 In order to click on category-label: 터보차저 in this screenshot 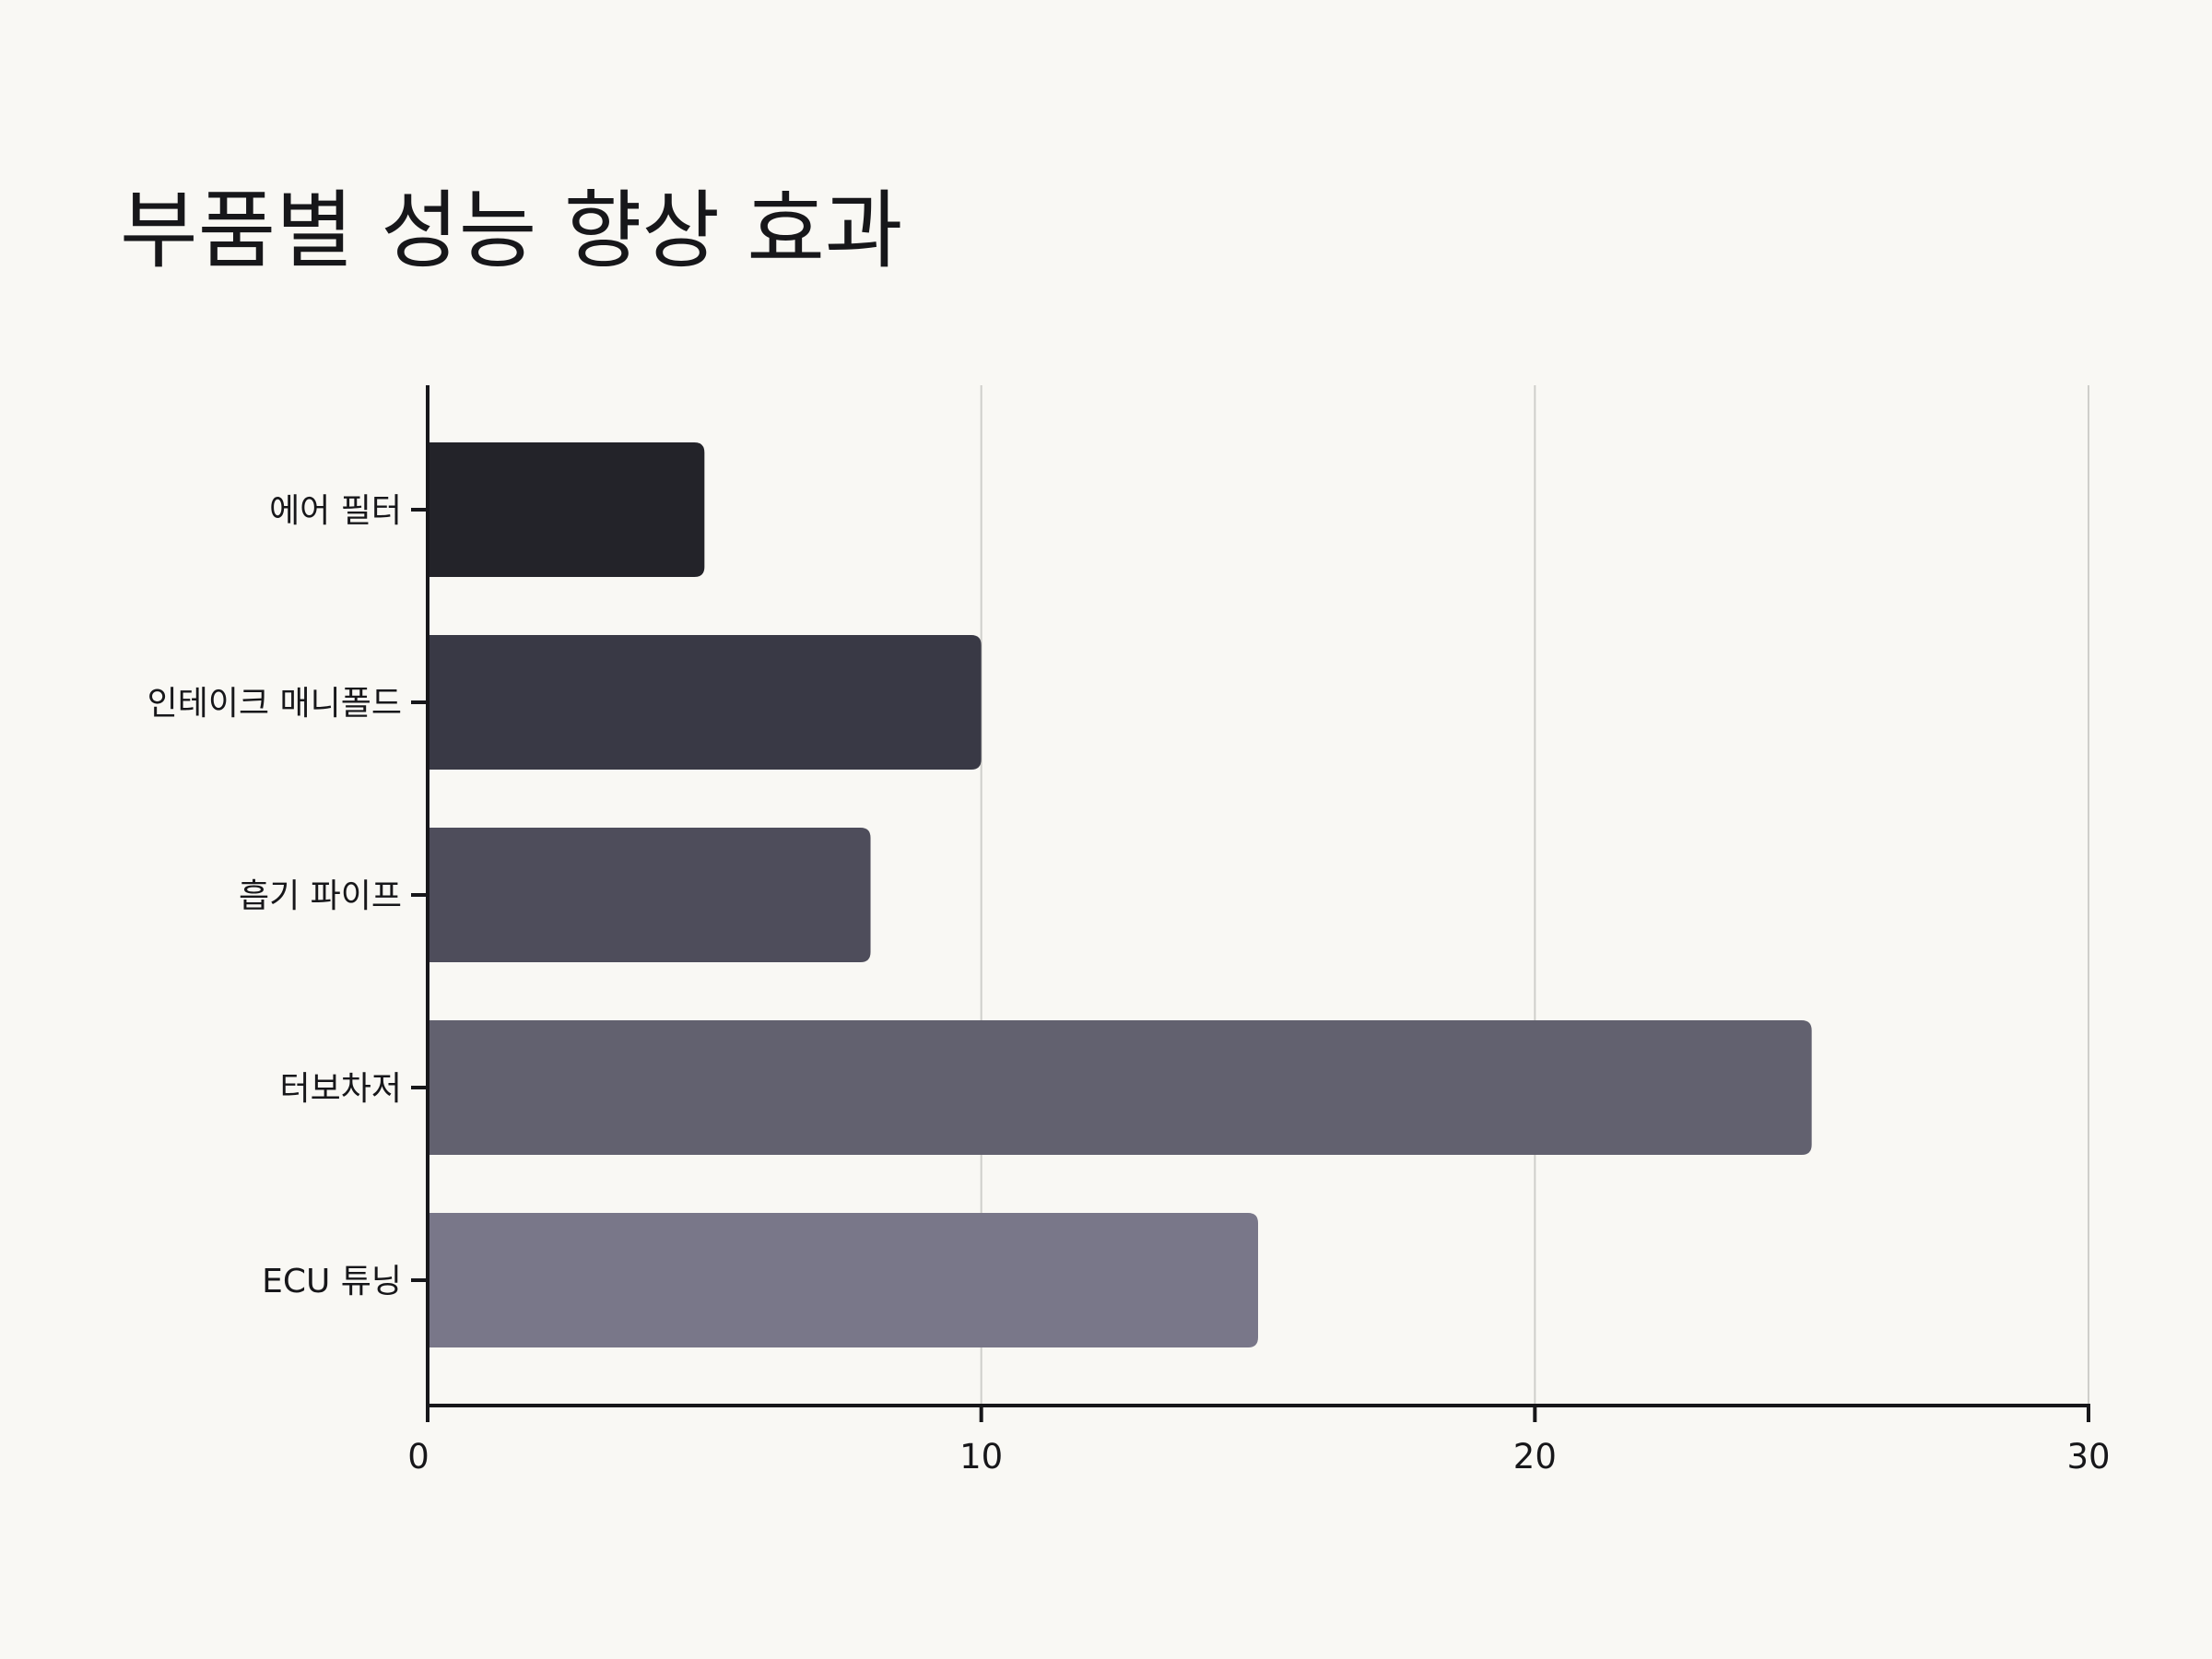, I will do `click(341, 1089)`.